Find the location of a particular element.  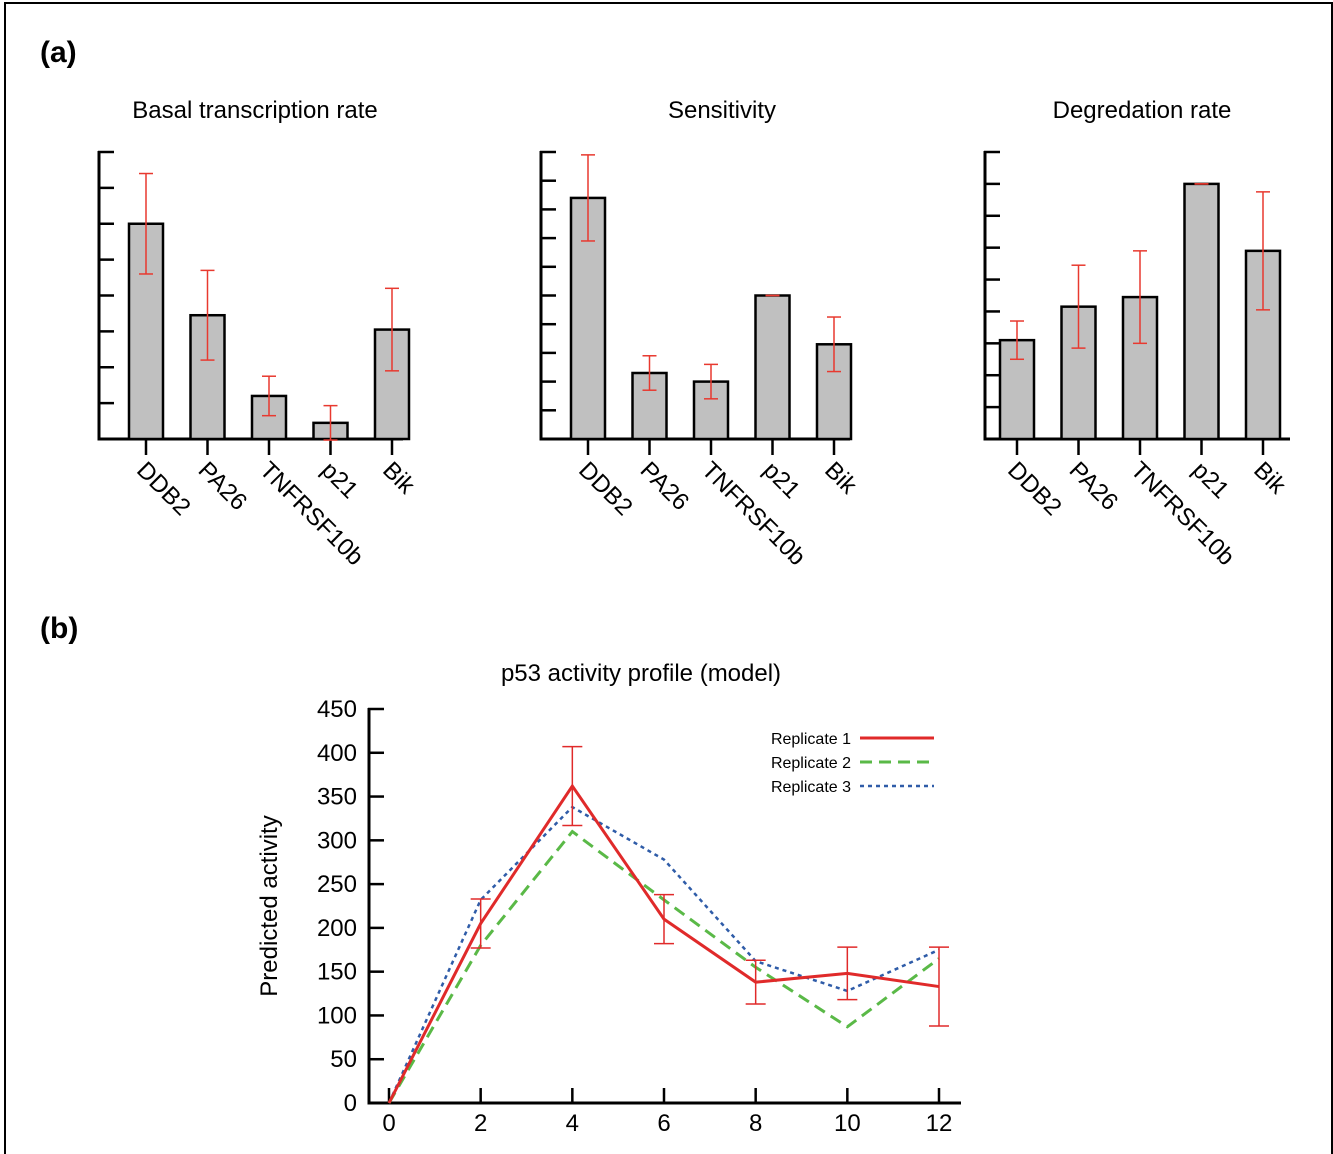

legend-label-replicate-3: Replicate 3 is located at coordinates (811, 787).